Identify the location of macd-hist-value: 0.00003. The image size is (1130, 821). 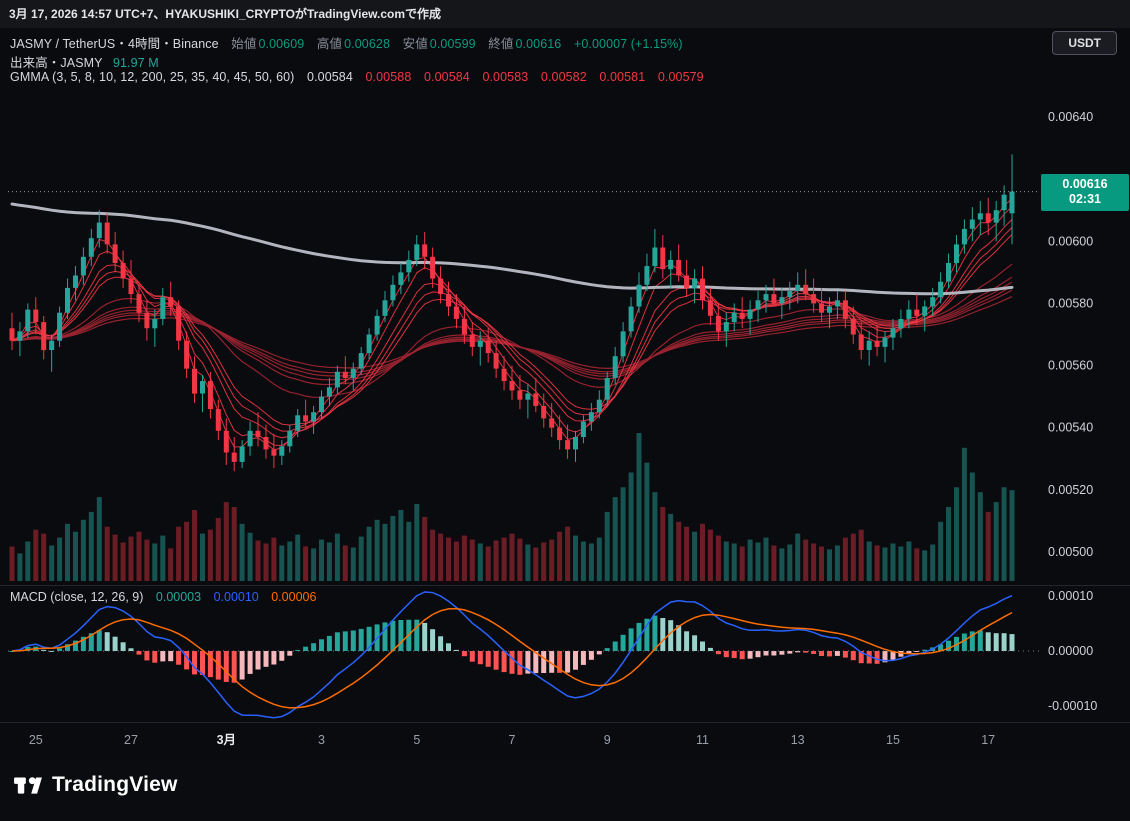
(178, 597).